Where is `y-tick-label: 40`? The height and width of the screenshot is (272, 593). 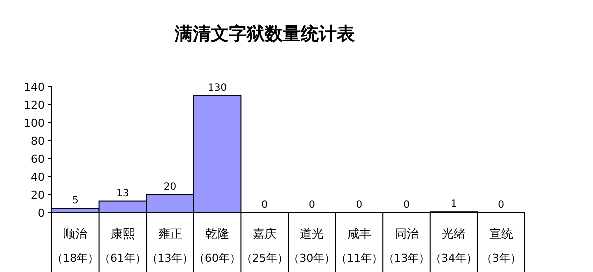
y-tick-label: 40 is located at coordinates (38, 177).